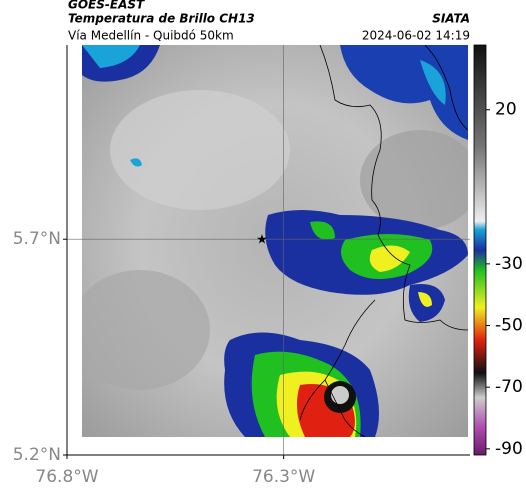 The image size is (526, 495). I want to click on brand: SIATA, so click(451, 19).